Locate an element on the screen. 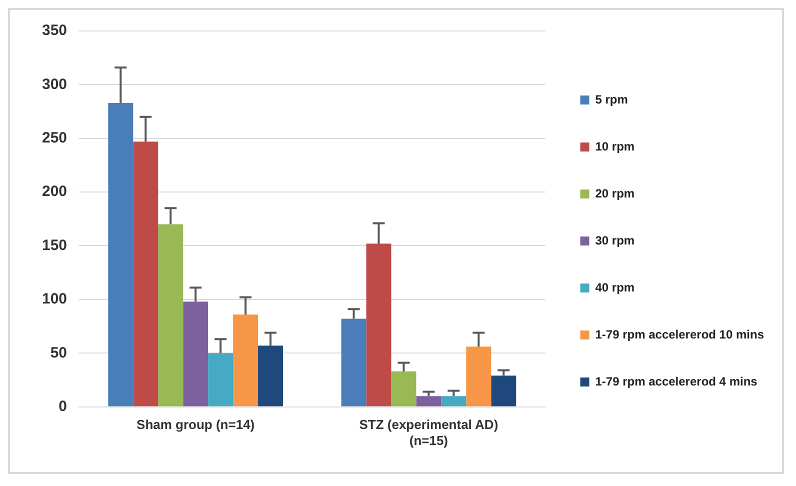 This screenshot has width=796, height=486. y-tick-label: 350 is located at coordinates (55, 31).